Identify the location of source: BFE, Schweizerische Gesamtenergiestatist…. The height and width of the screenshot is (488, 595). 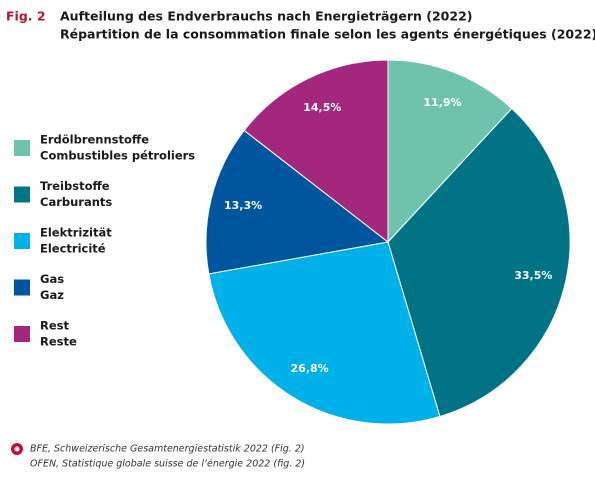
(167, 449).